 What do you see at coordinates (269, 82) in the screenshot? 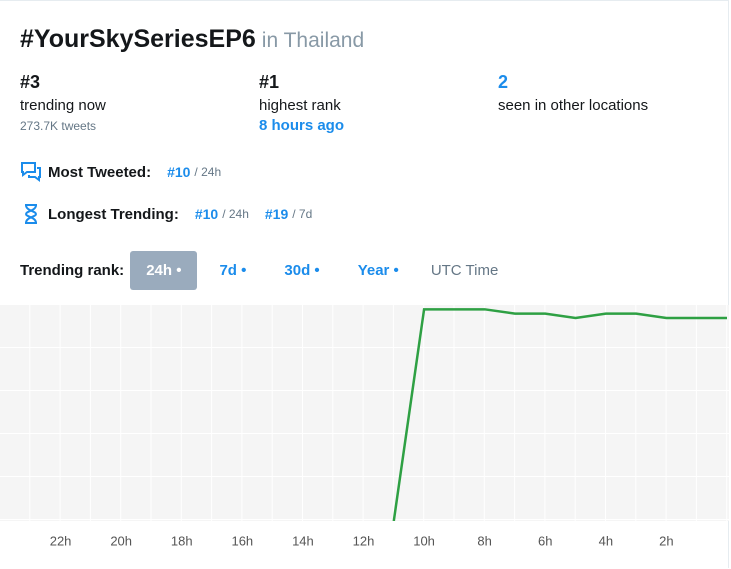
I see `stat-value: #1` at bounding box center [269, 82].